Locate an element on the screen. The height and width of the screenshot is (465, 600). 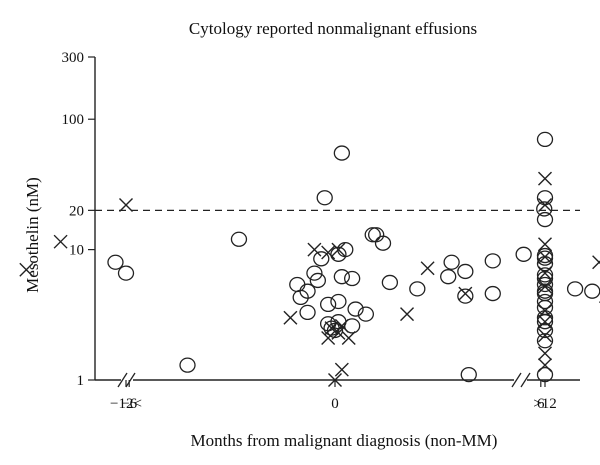
y-tick-label: 300 is located at coordinates (73, 58).